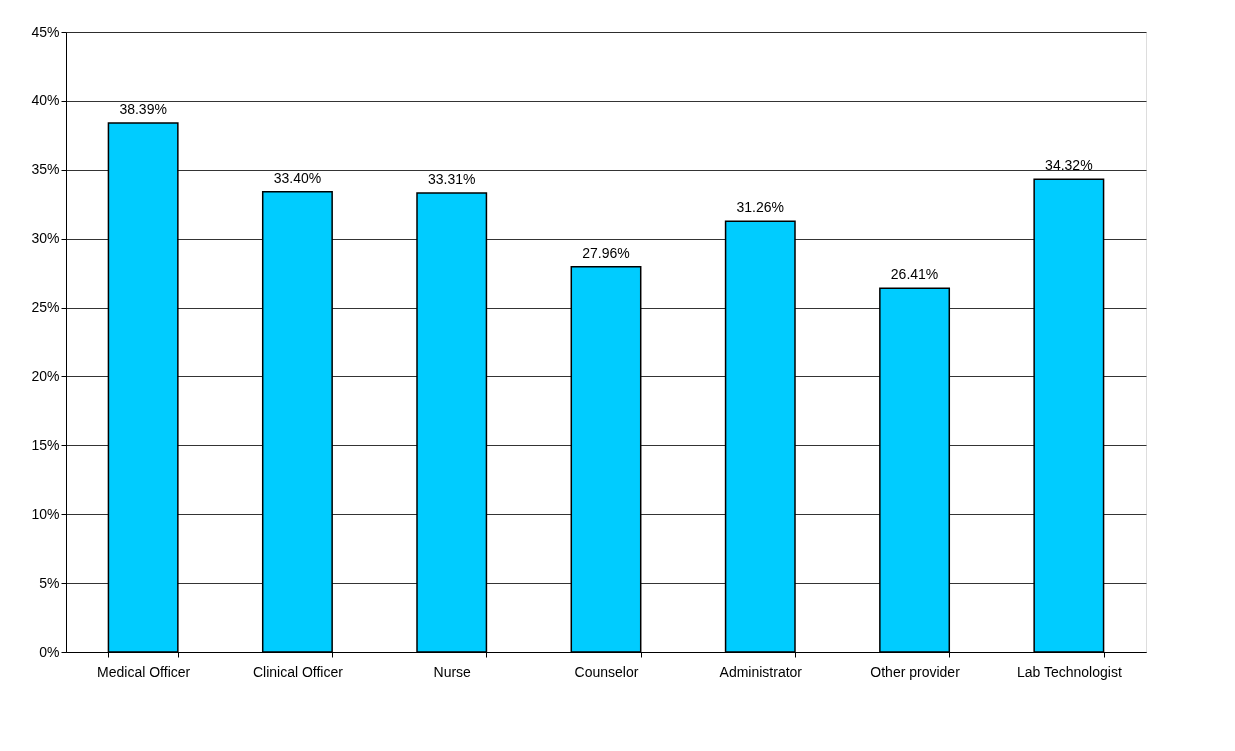  Describe the element at coordinates (45, 307) in the screenshot. I see `y-tick-label: 25%` at that location.